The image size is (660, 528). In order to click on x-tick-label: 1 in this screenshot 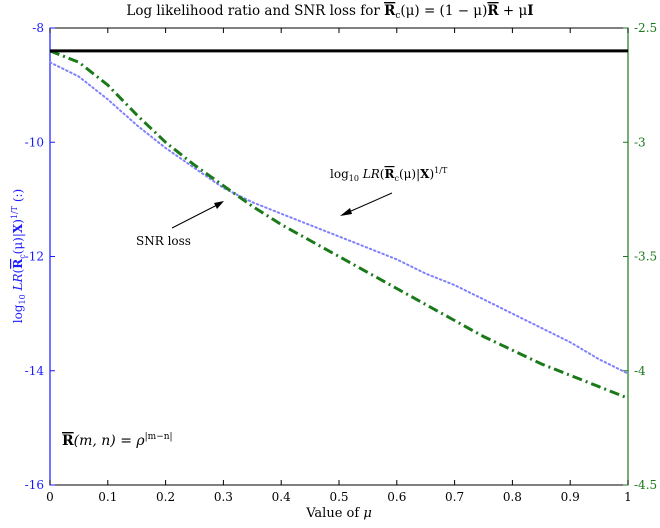, I will do `click(628, 497)`.